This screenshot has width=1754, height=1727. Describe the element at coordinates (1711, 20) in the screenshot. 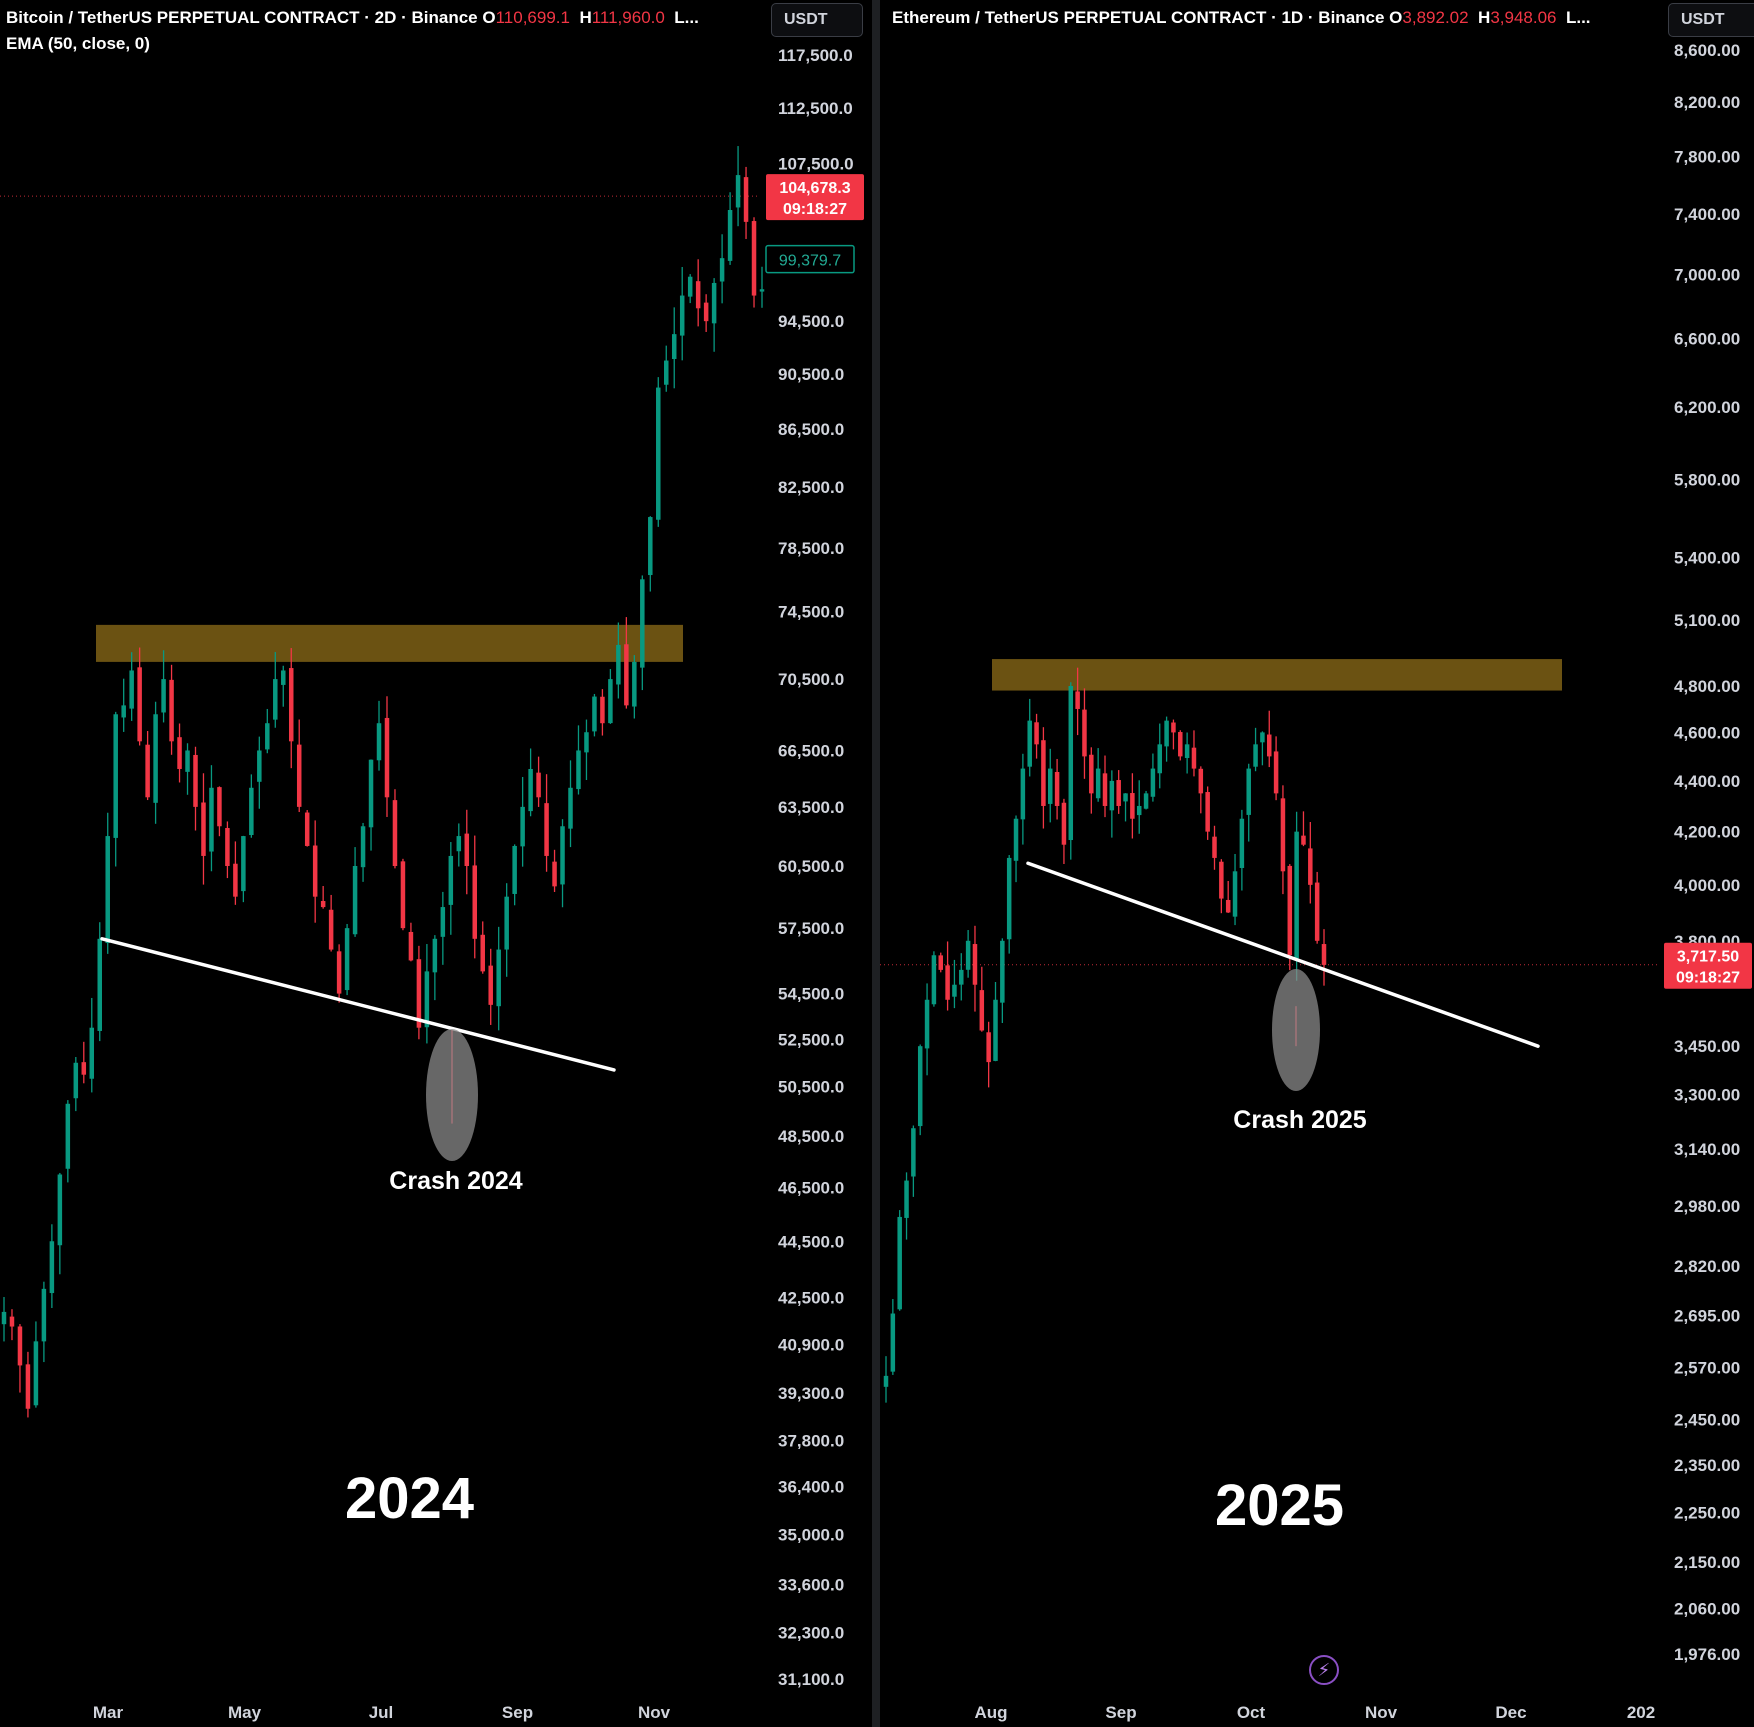

I see `eth-currency-unit-button: USDT` at that location.